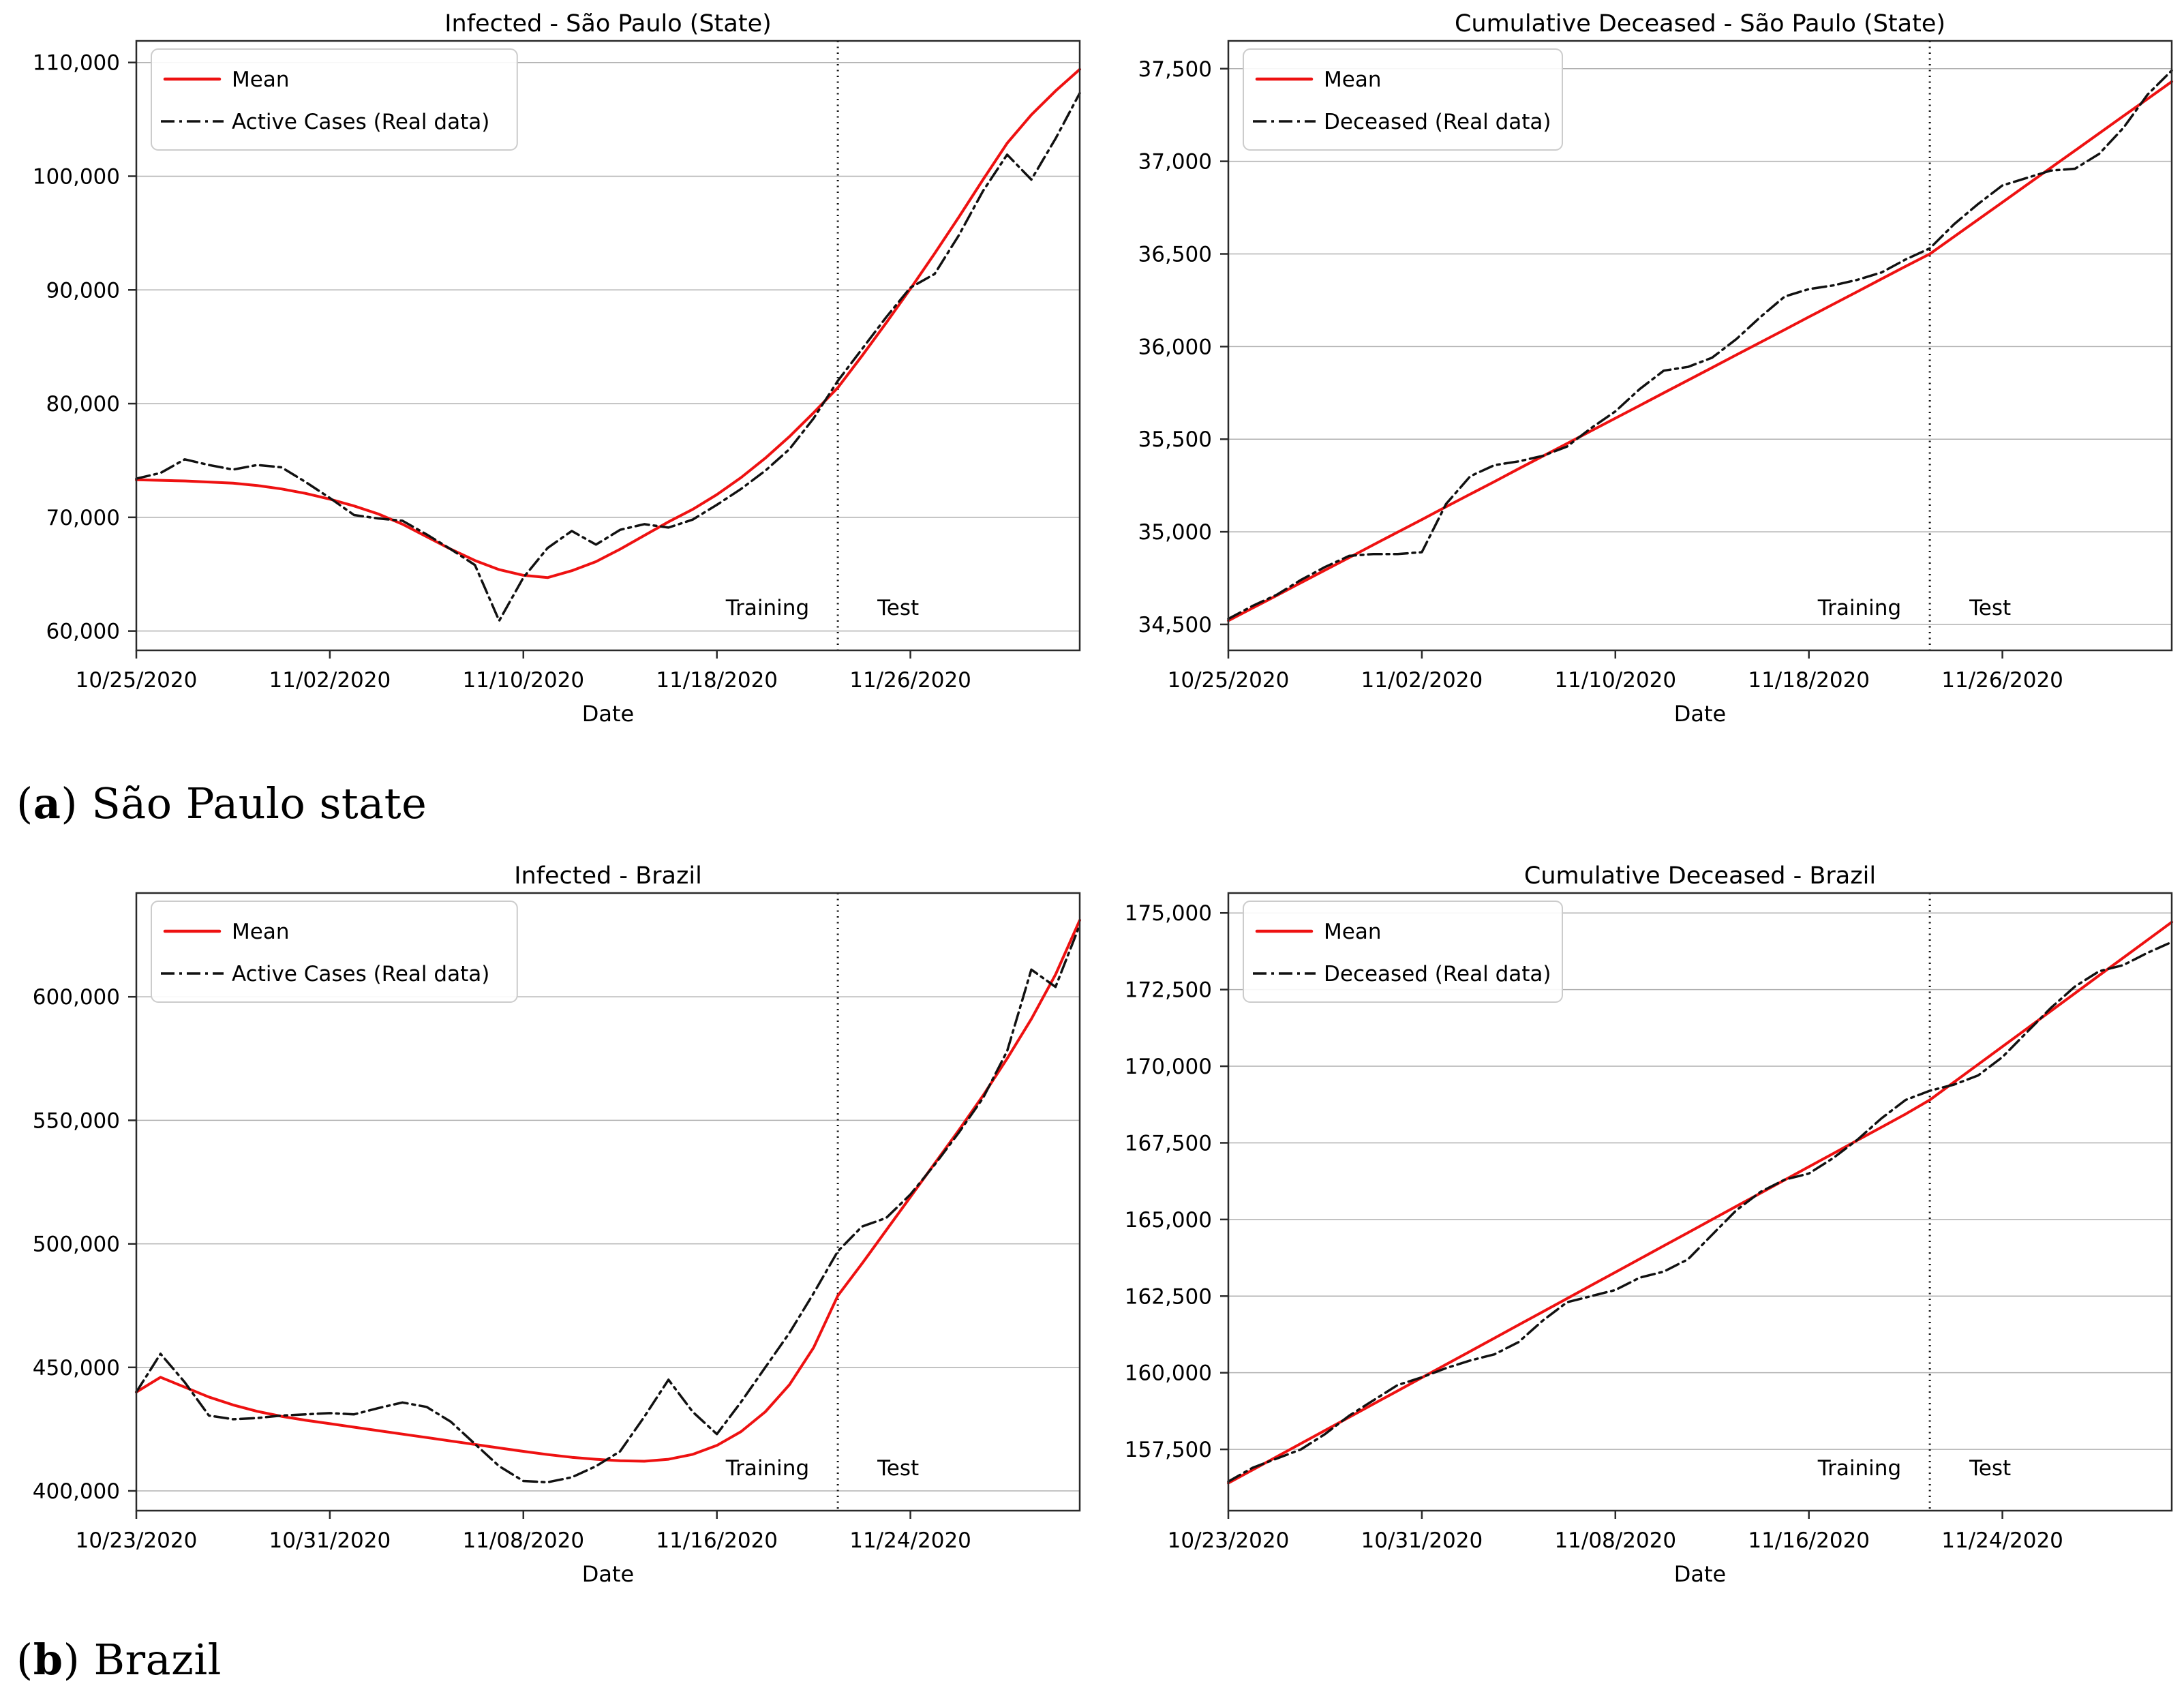 Image resolution: width=2184 pixels, height=1707 pixels. What do you see at coordinates (1168, 1373) in the screenshot?
I see `y-tick-label: 160,000` at bounding box center [1168, 1373].